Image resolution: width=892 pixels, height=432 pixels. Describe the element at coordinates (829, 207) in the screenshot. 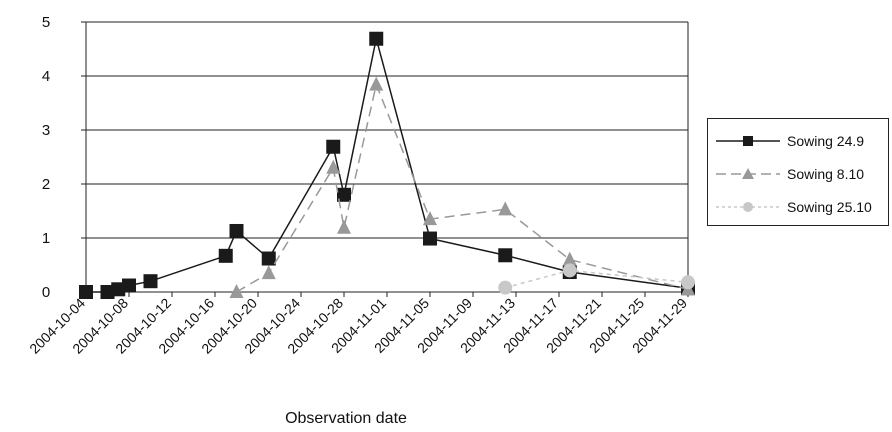

I see `legend-label: Sowing 25.10` at that location.